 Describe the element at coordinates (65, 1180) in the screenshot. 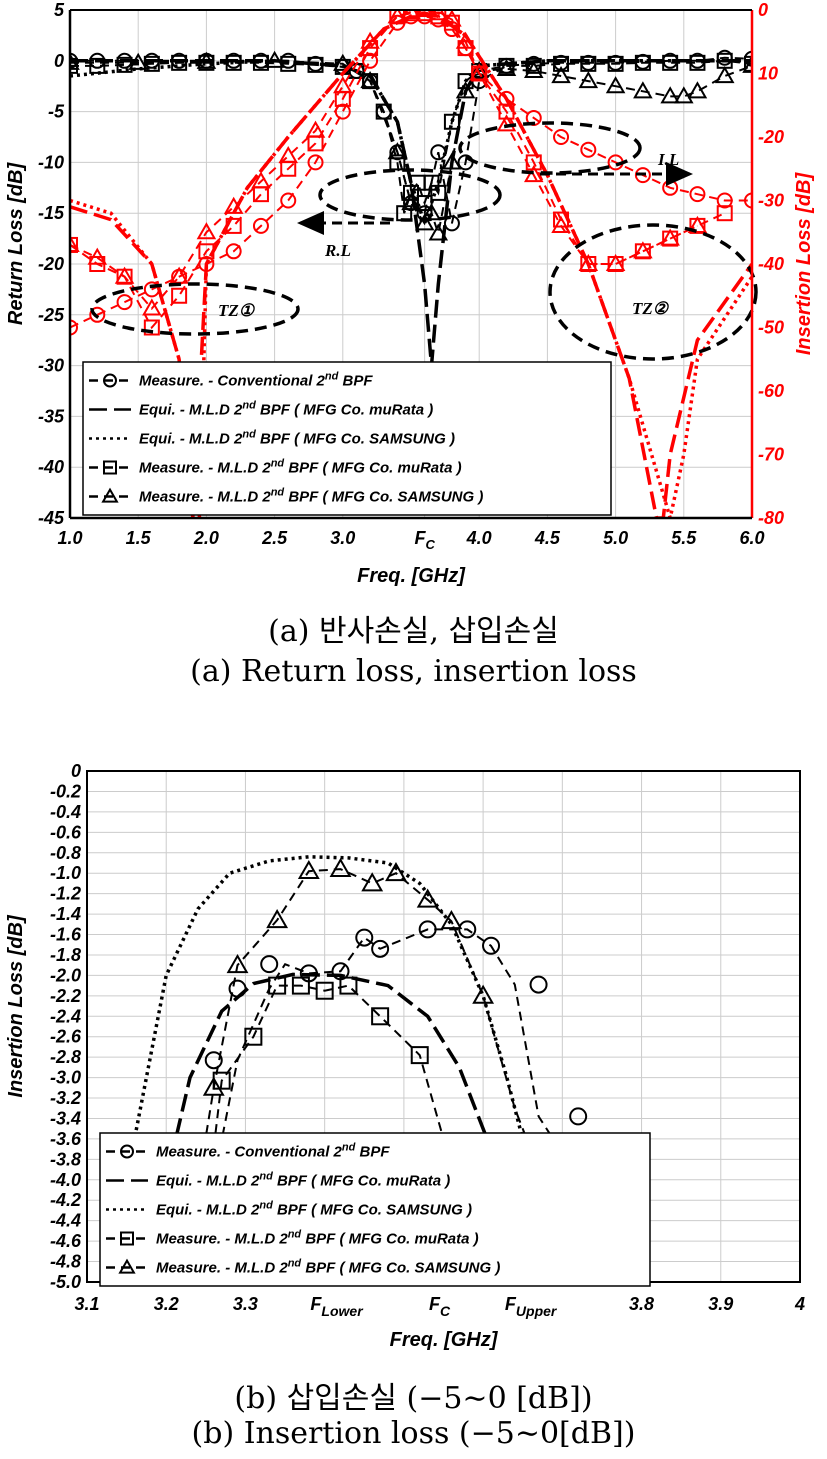

I see `chartB-ytick-20: -4.0` at that location.